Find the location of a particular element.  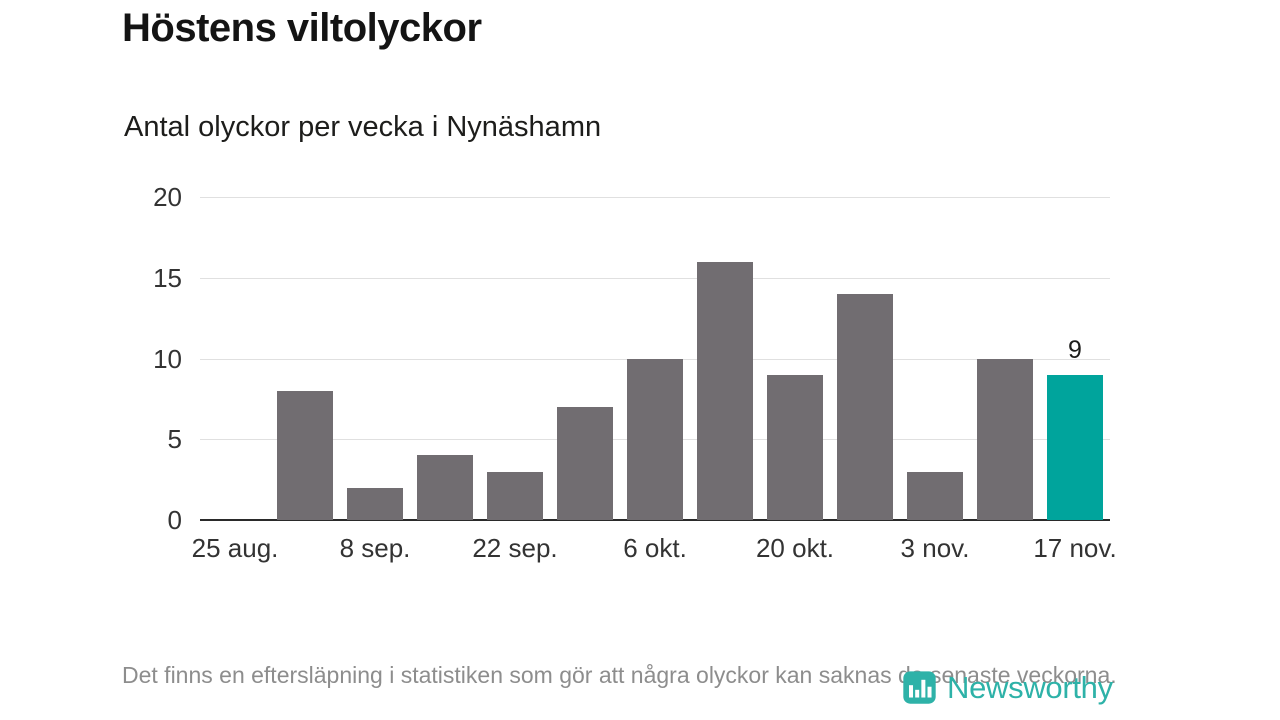

bar-17nov is located at coordinates (1075, 447).